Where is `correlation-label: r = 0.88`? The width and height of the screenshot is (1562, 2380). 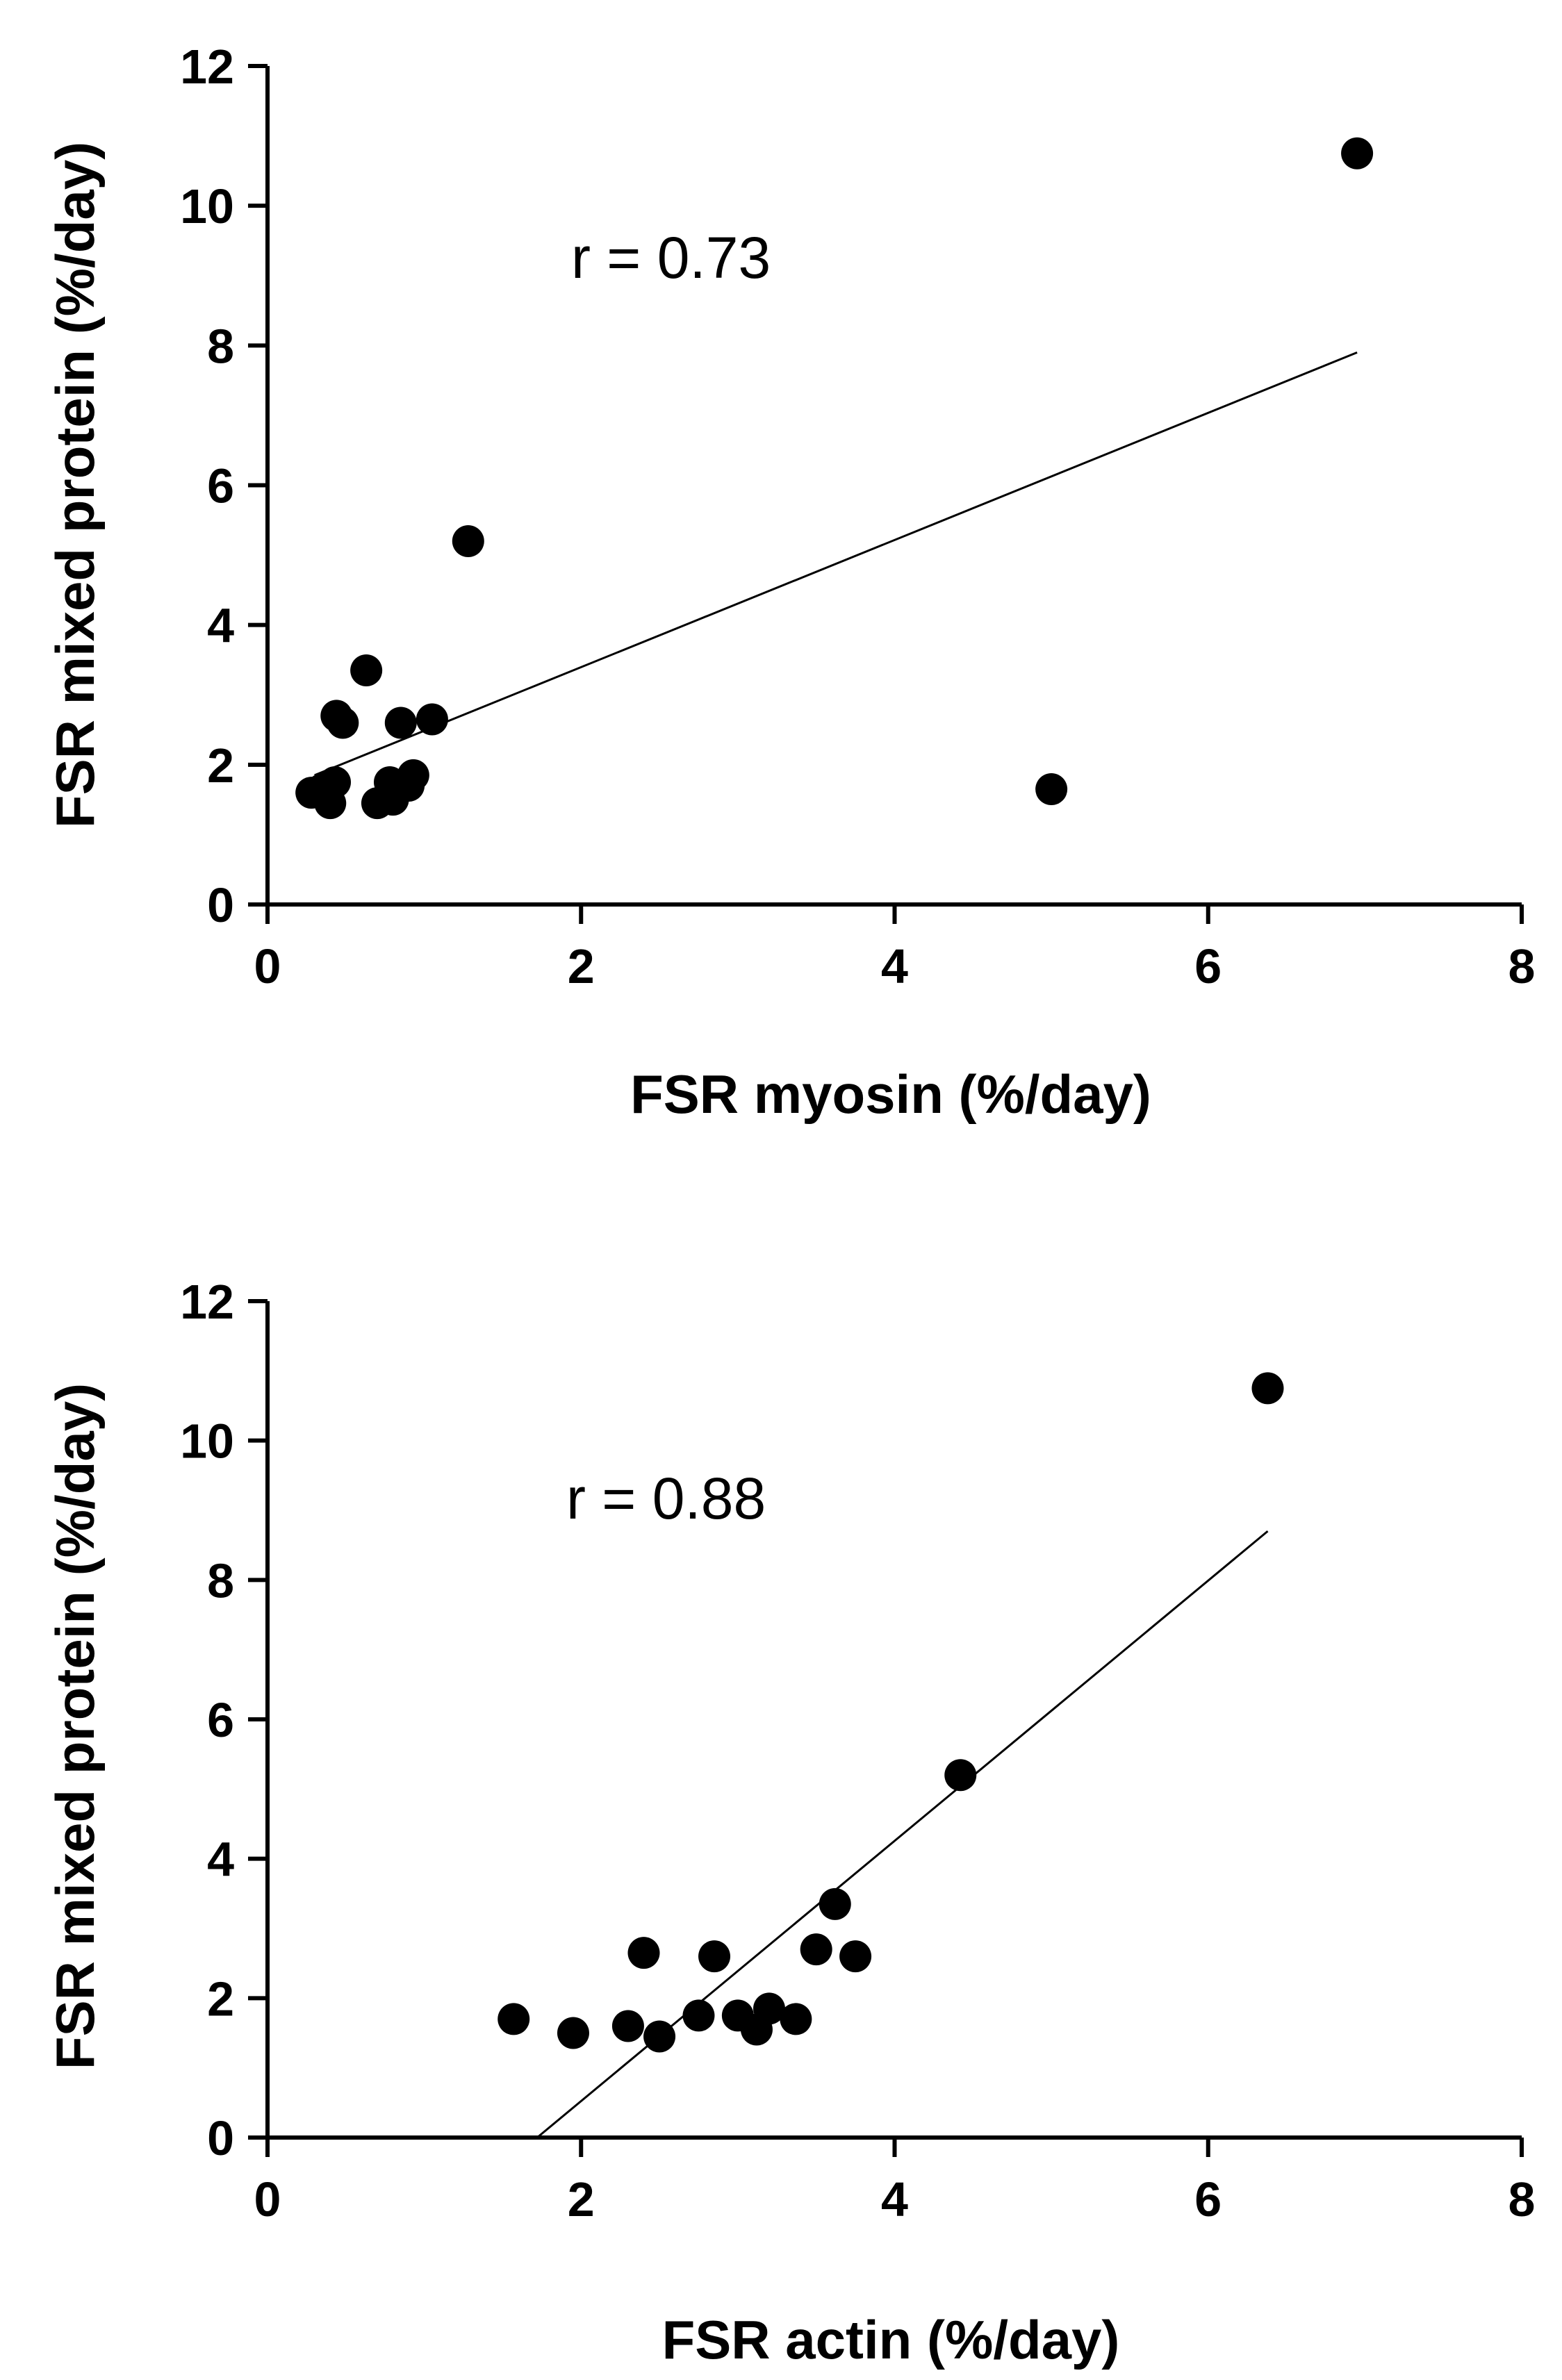 correlation-label: r = 0.88 is located at coordinates (666, 1498).